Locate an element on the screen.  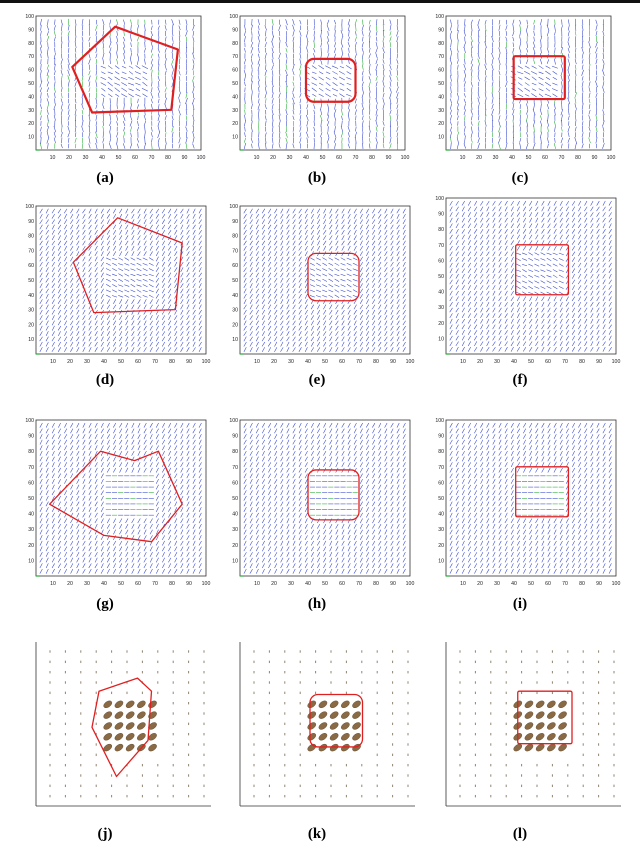
caption-f: (f) is located at coordinates (520, 380).